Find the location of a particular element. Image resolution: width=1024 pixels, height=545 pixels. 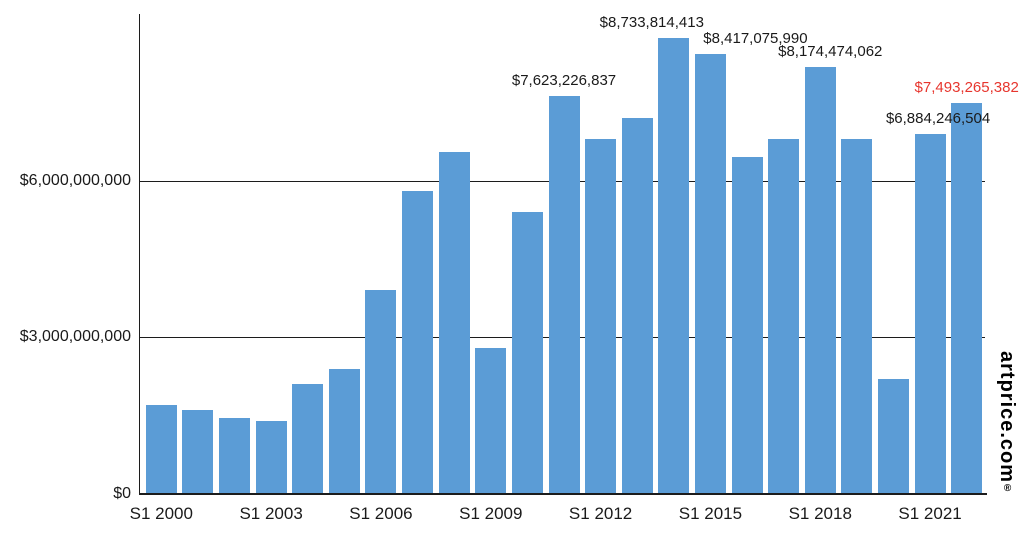

watermark-artprice: artprice.com® is located at coordinates (1006, 423).